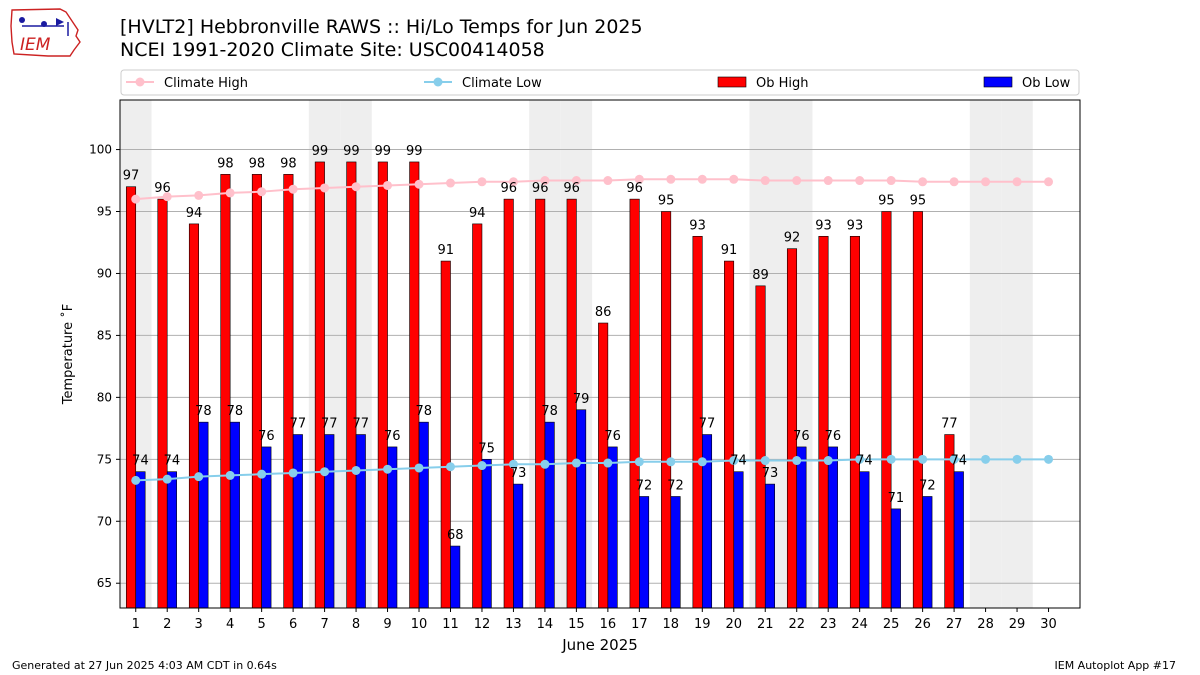 The image size is (1200, 675). I want to click on ob-high-label: 77, so click(949, 424).